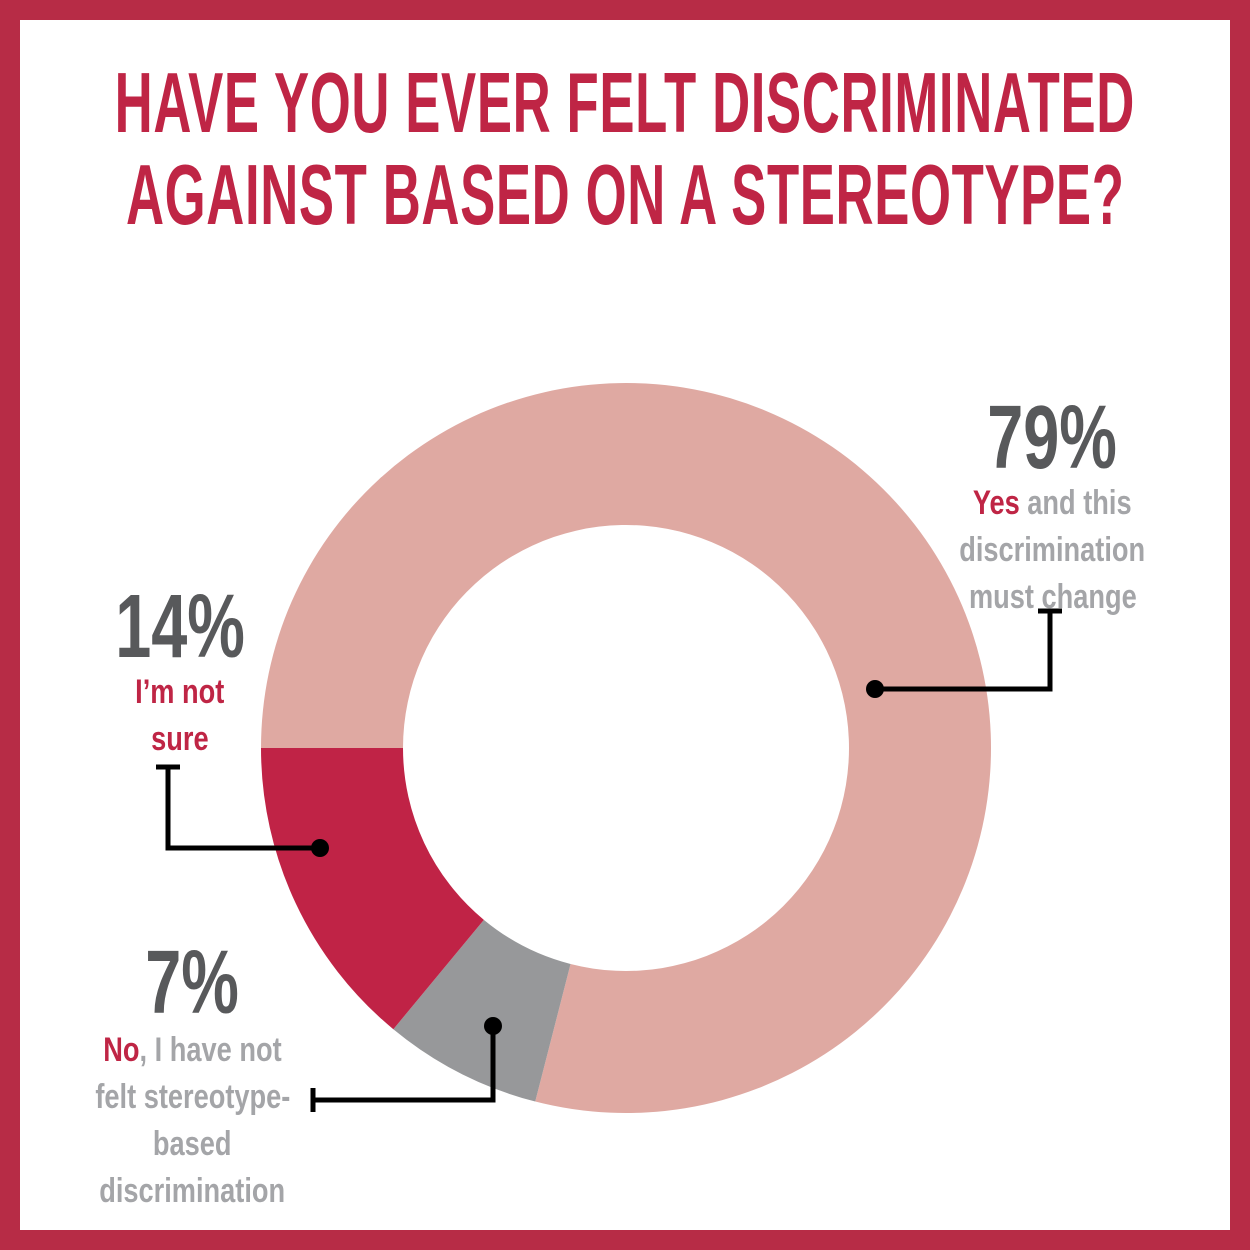 This screenshot has width=1250, height=1250. Describe the element at coordinates (180, 627) in the screenshot. I see `pct-not-sure: 14%` at that location.